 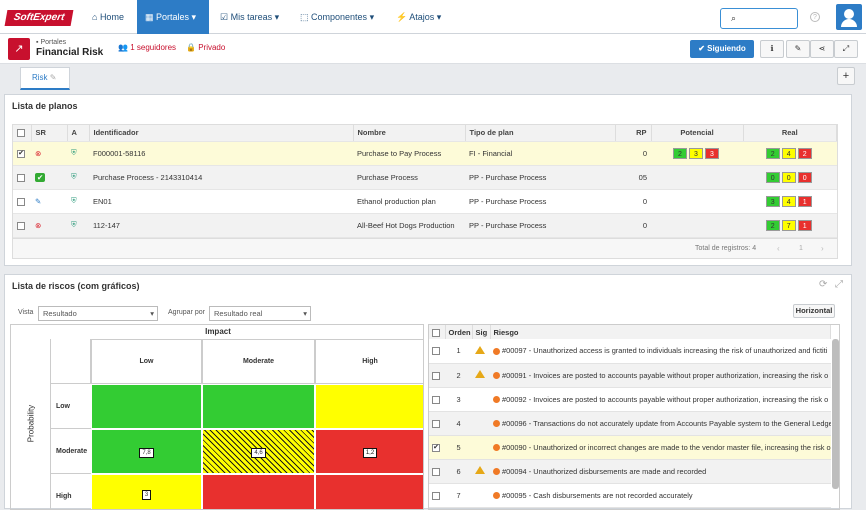 I want to click on refresh-icon: ⟳, so click(x=823, y=284).